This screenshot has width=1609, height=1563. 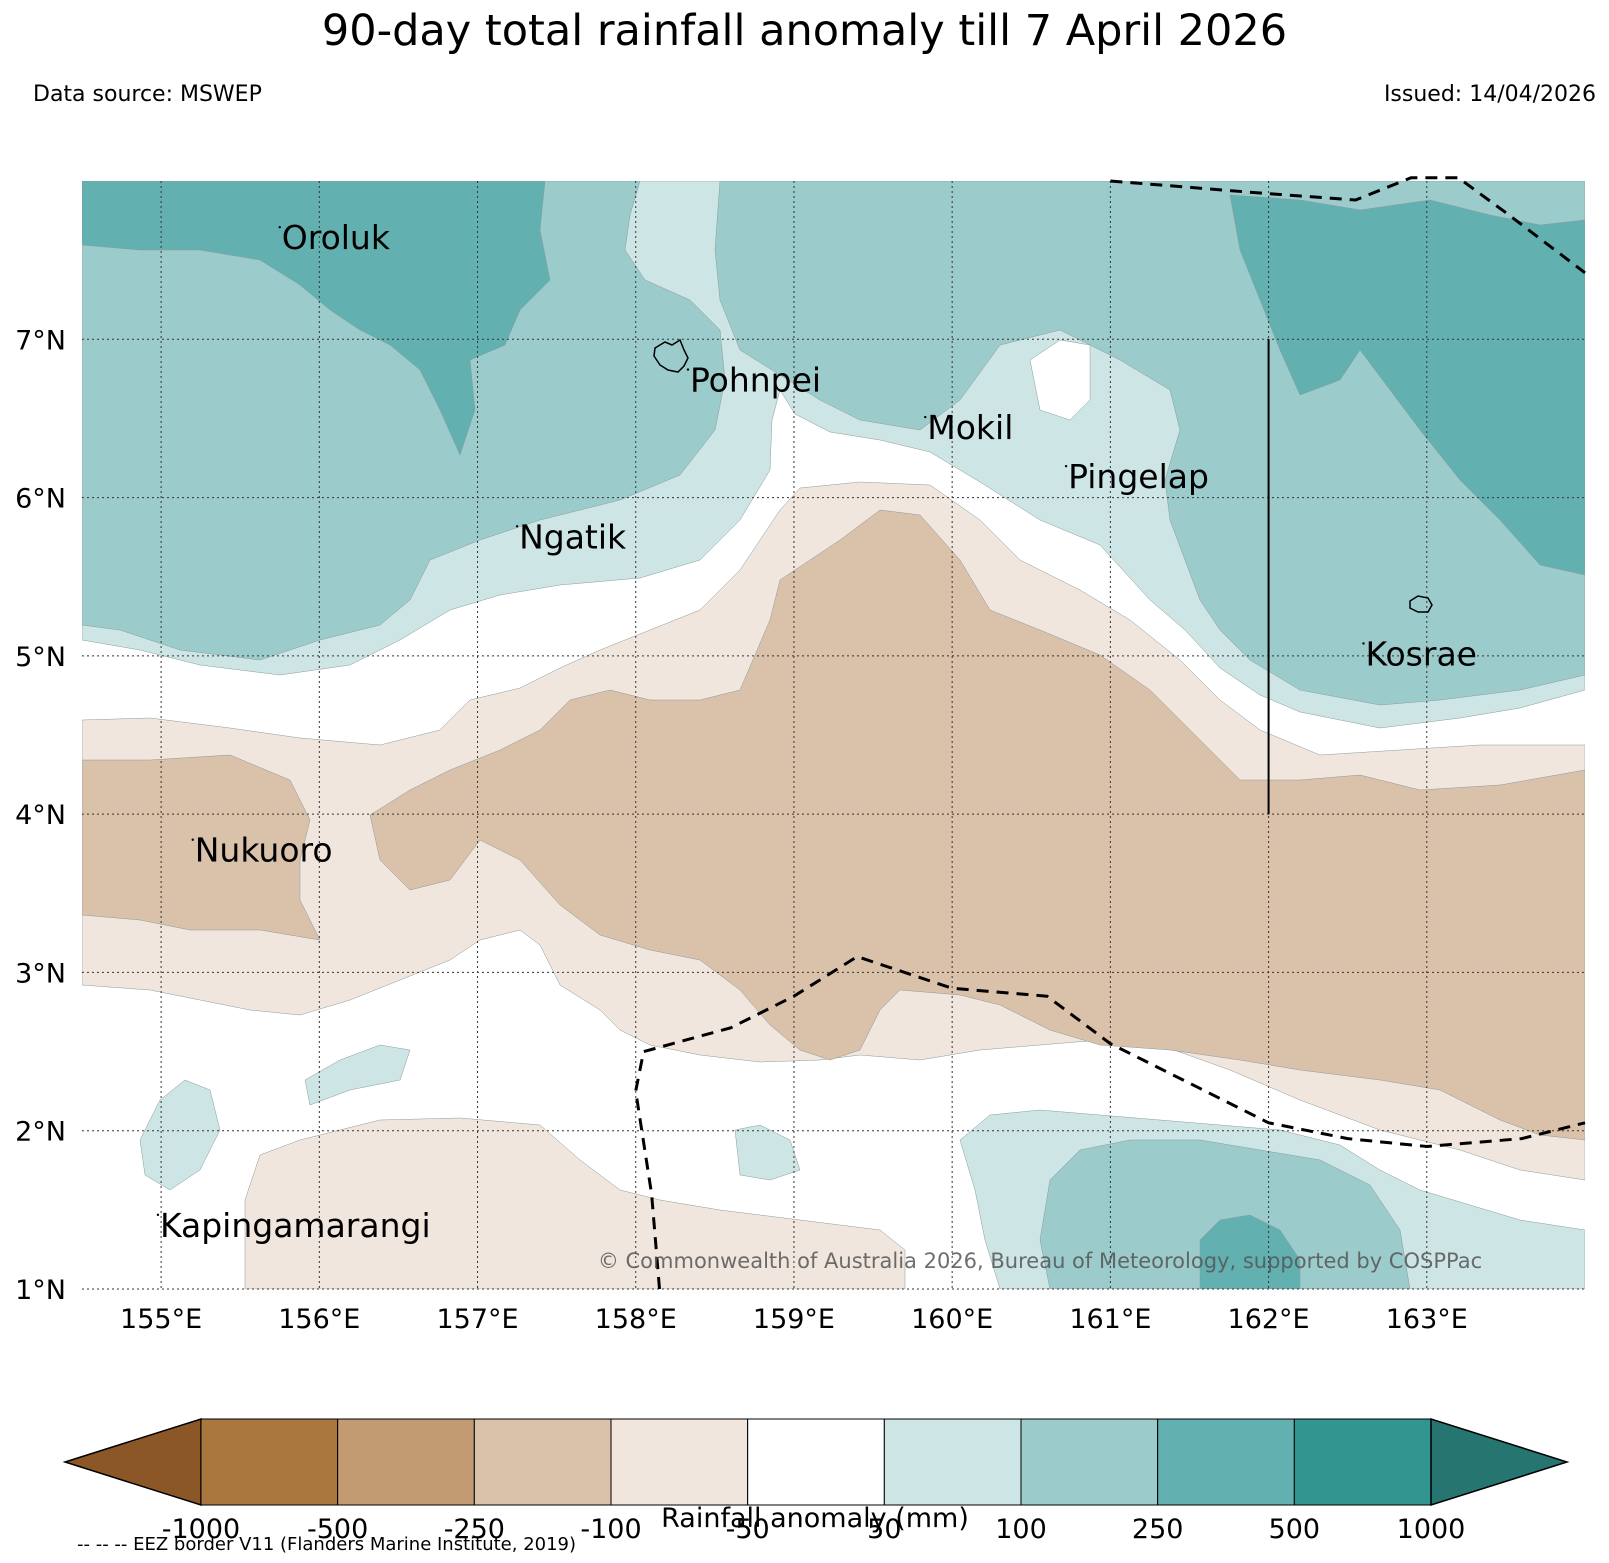 What do you see at coordinates (575, 1203) in the screenshot?
I see `band-minus50-minus100-south` at bounding box center [575, 1203].